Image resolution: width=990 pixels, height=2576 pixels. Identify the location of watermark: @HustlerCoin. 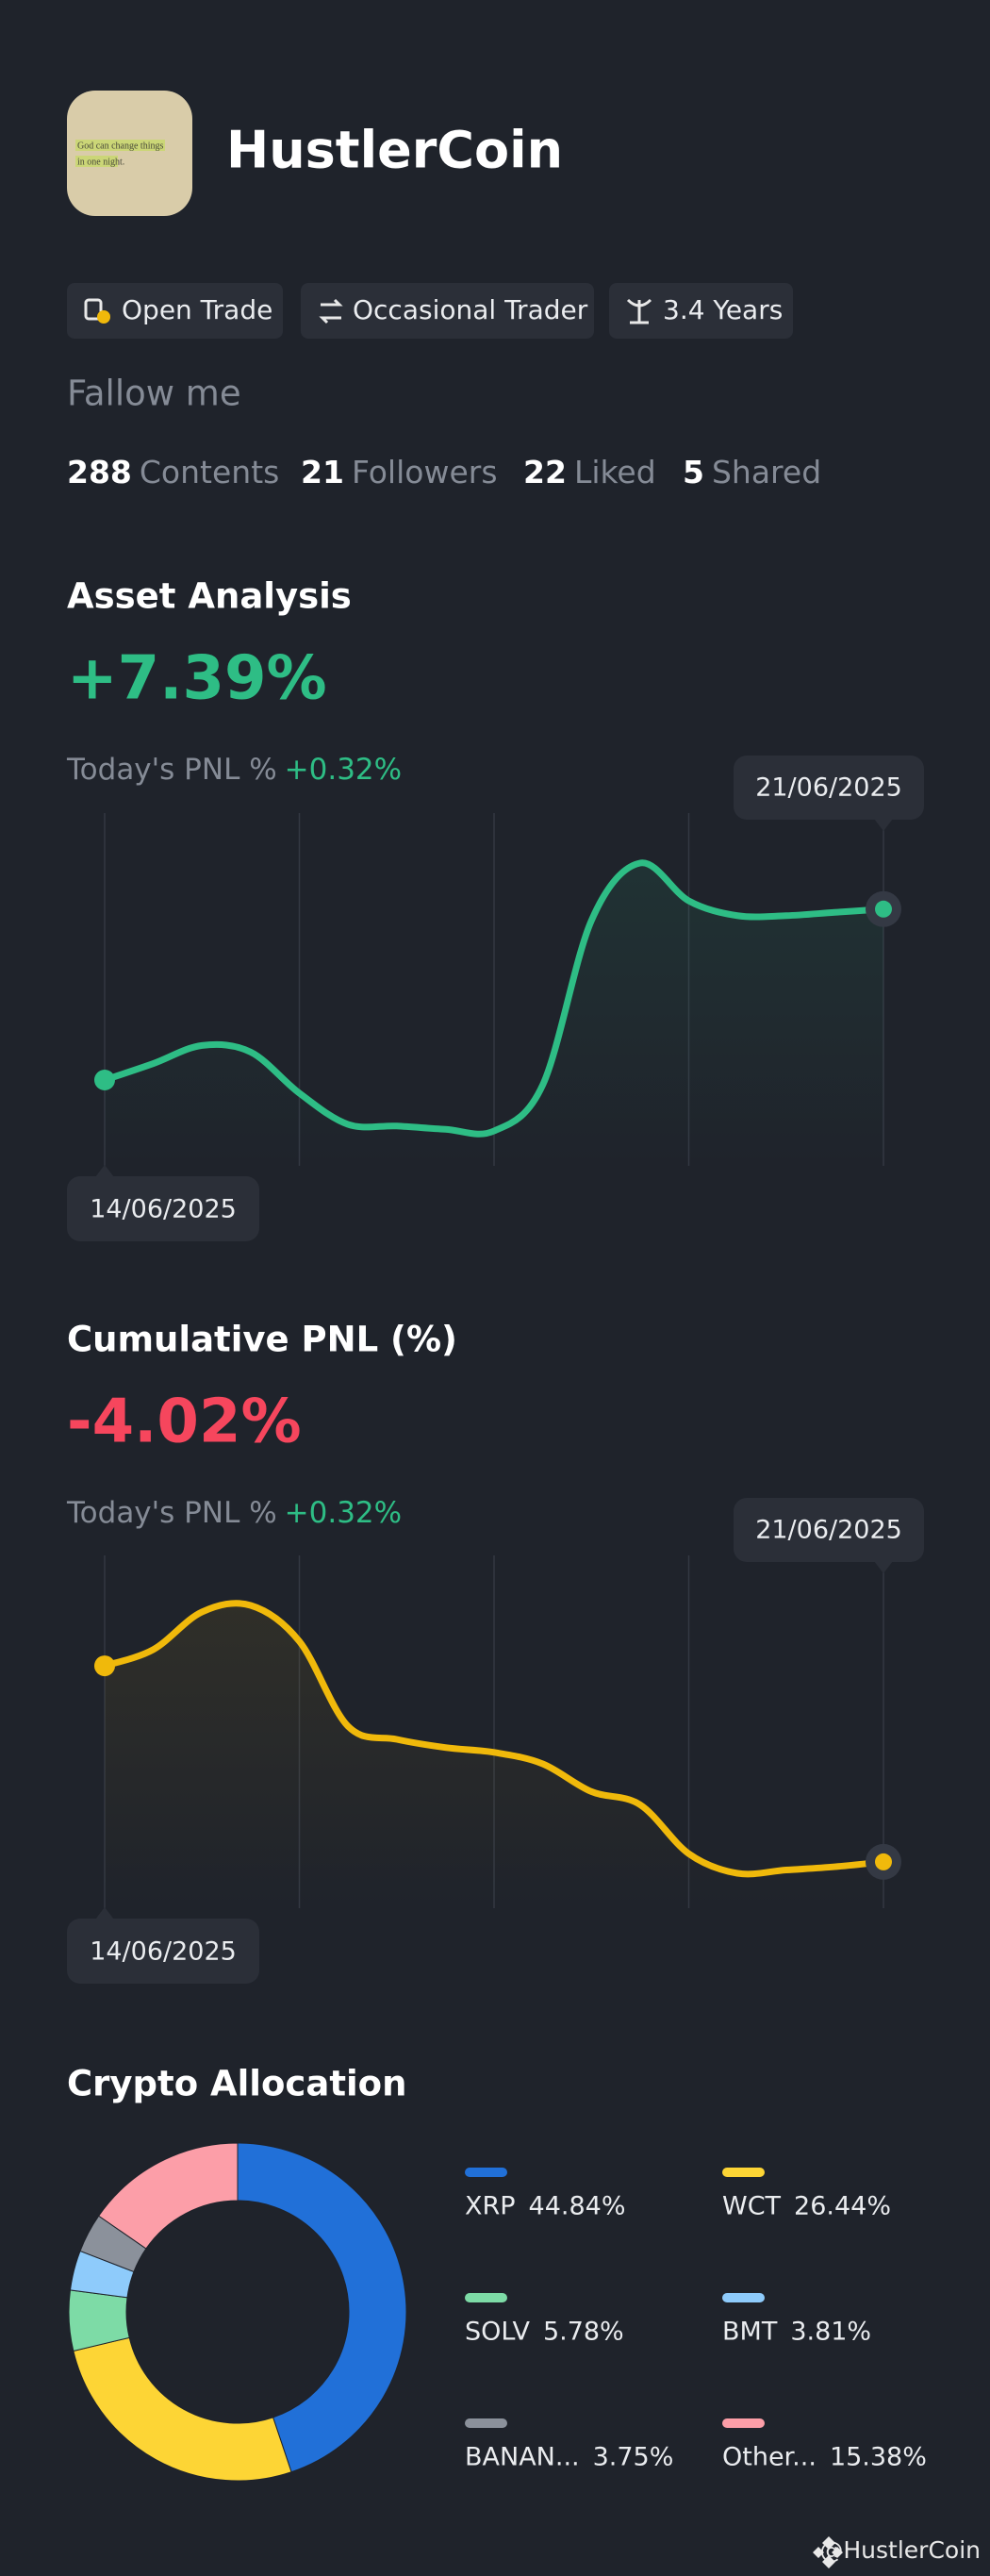
(900, 2550).